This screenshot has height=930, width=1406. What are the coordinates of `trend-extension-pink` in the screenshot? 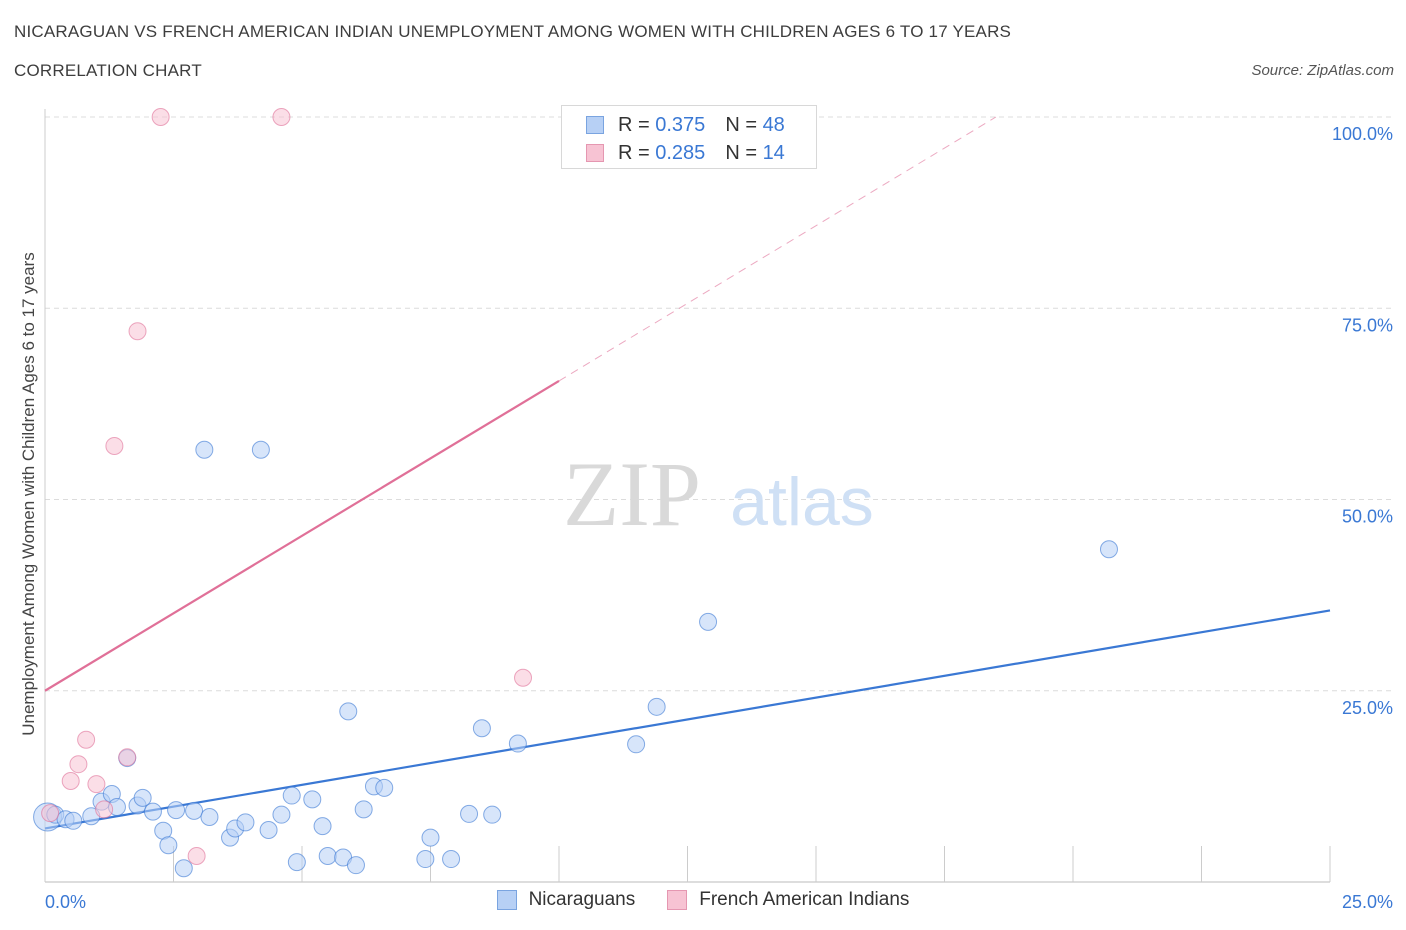 It's located at (777, 249).